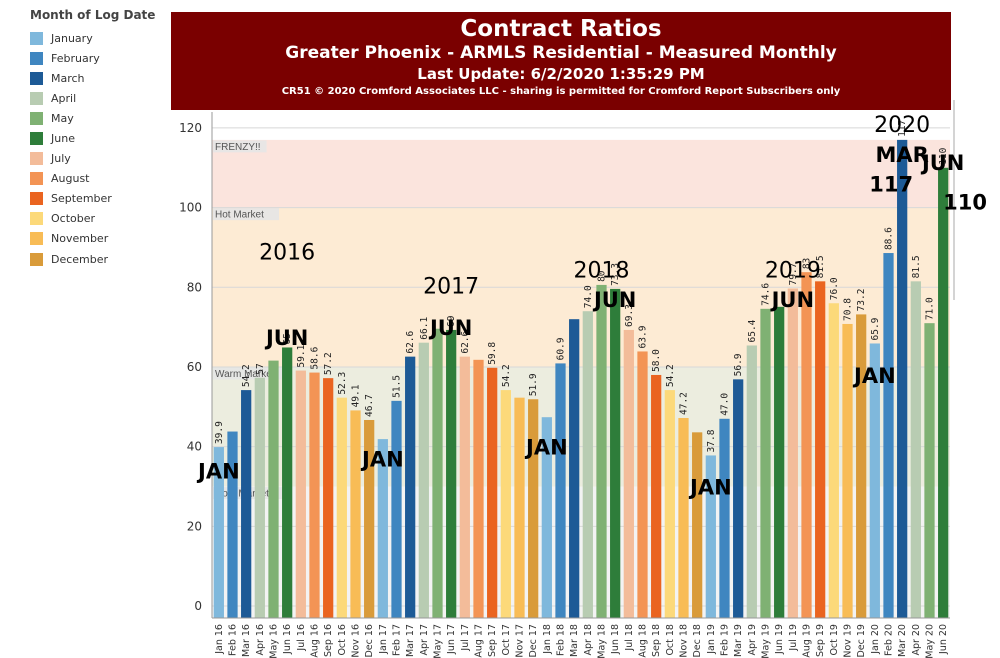 This screenshot has width=1000, height=658. What do you see at coordinates (861, 300) in the screenshot?
I see `bar-value-label: 73.2` at bounding box center [861, 300].